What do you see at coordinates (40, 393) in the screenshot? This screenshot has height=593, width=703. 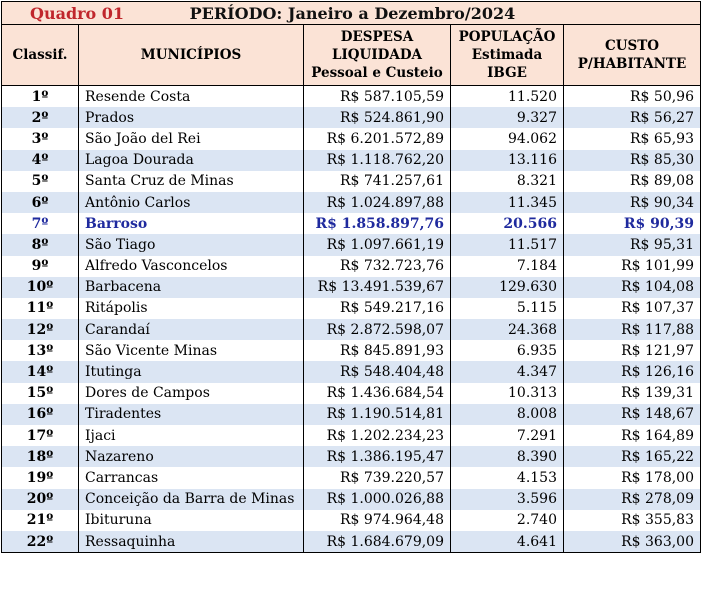 I see `rank-cell: 15º` at bounding box center [40, 393].